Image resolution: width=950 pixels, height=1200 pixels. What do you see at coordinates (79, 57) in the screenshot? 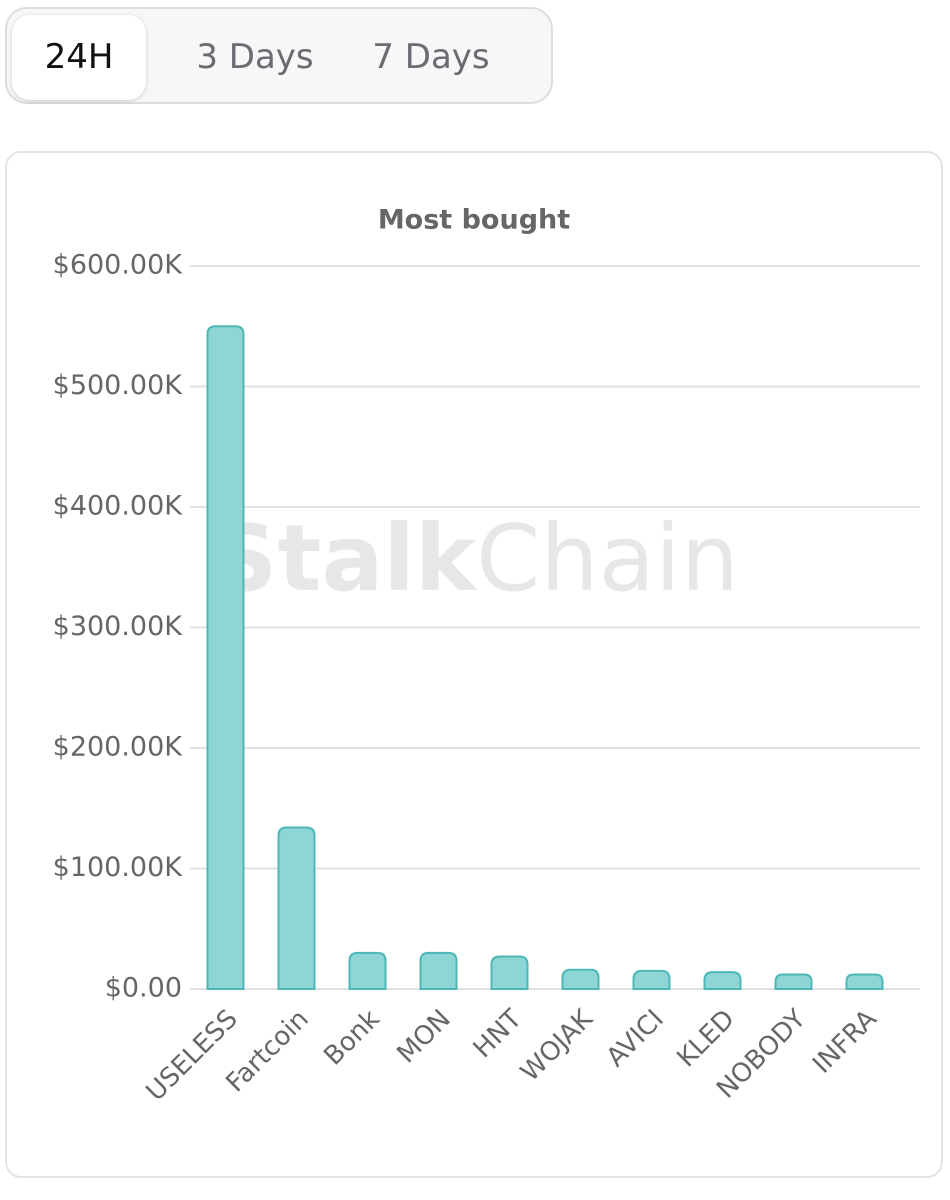
I see `range-tab: 24H` at bounding box center [79, 57].